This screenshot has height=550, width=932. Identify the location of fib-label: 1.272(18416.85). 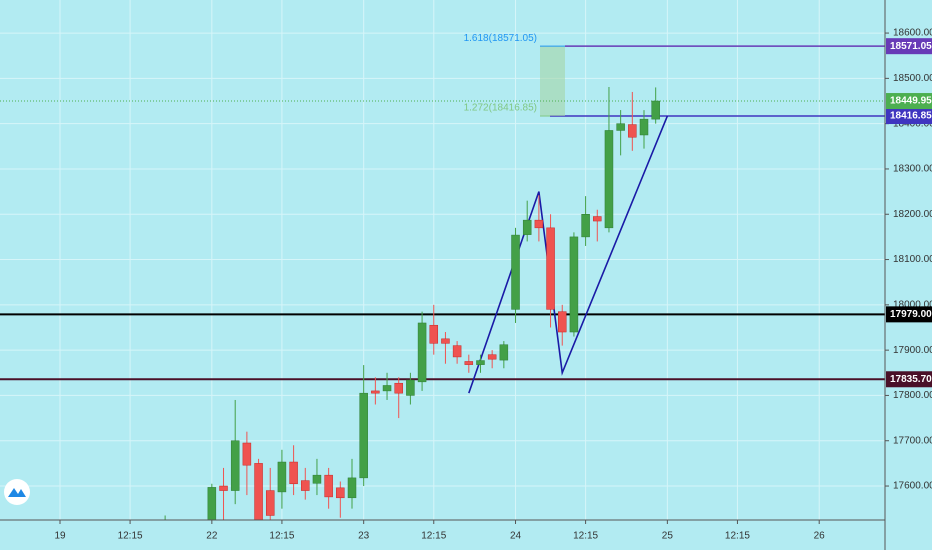
(500, 108).